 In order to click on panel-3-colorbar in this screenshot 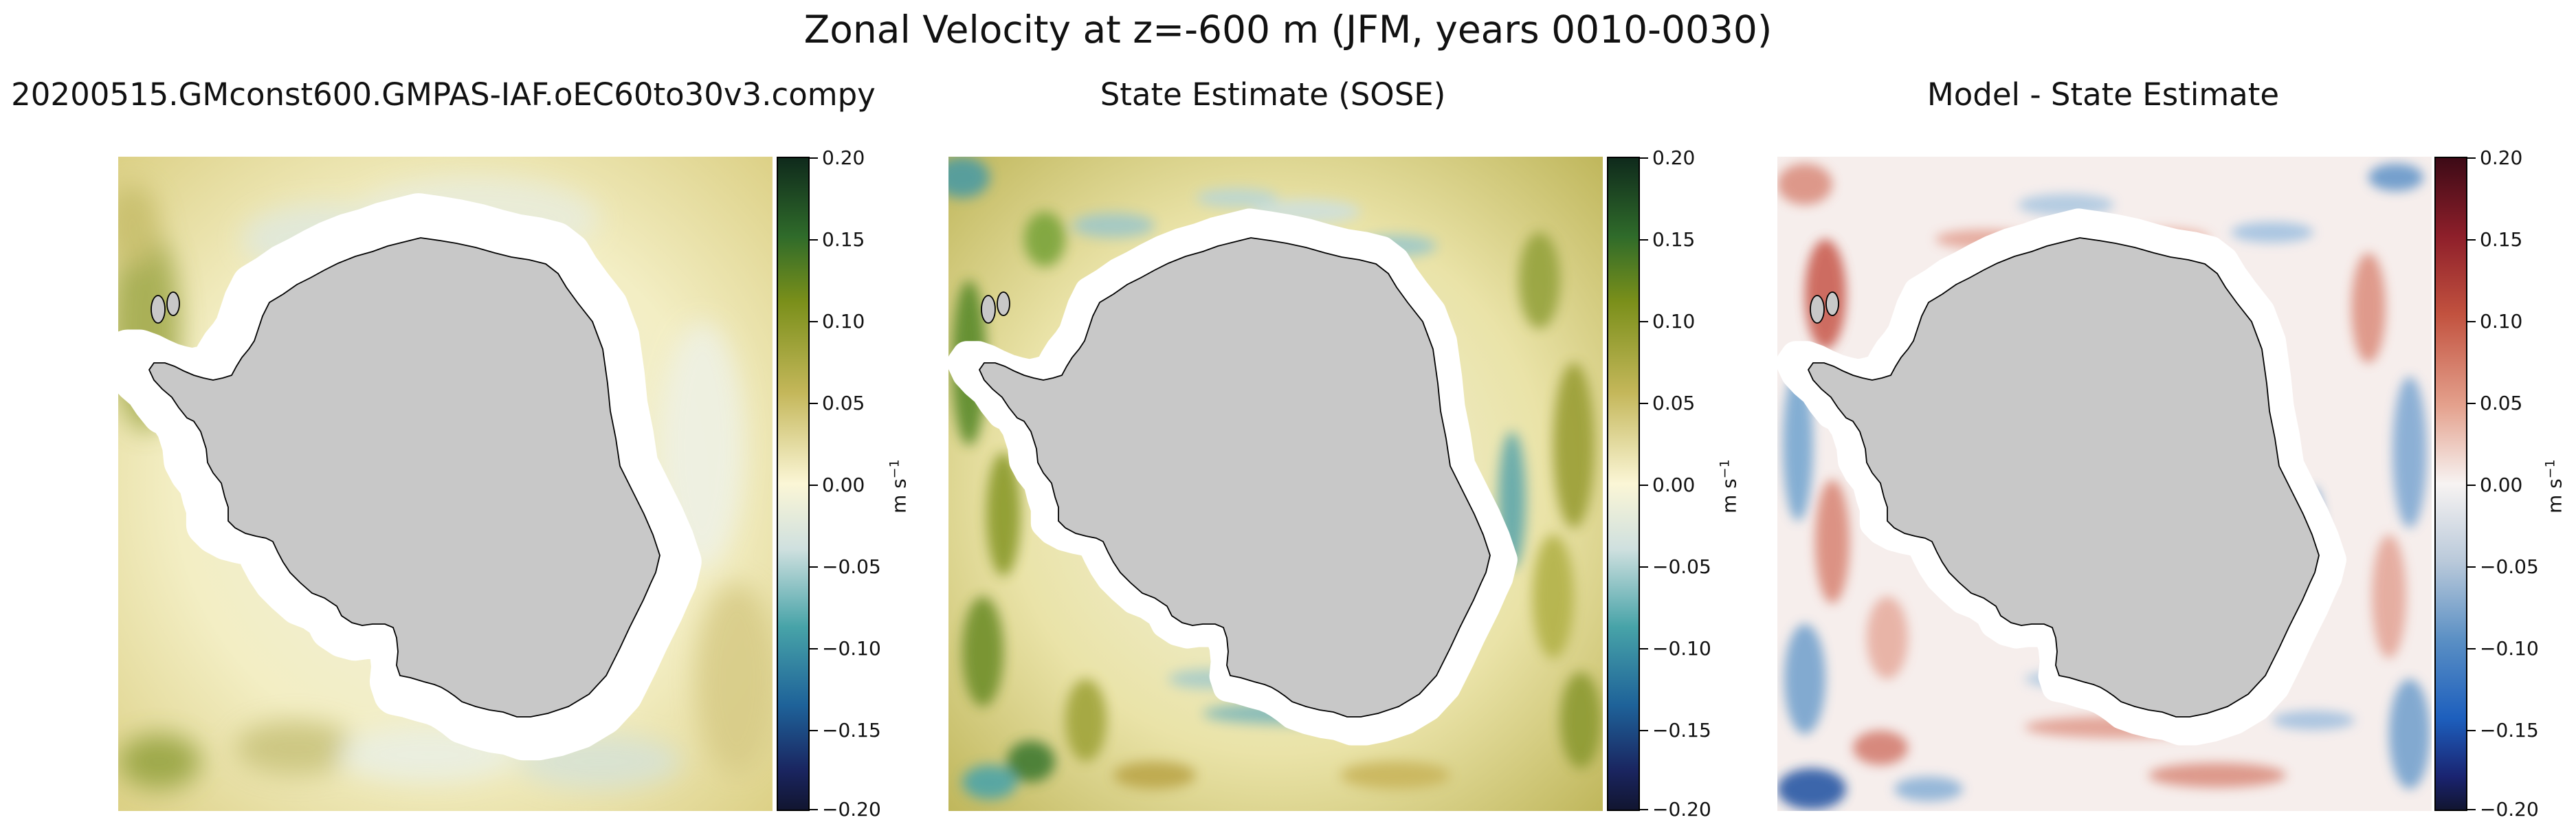, I will do `click(2450, 484)`.